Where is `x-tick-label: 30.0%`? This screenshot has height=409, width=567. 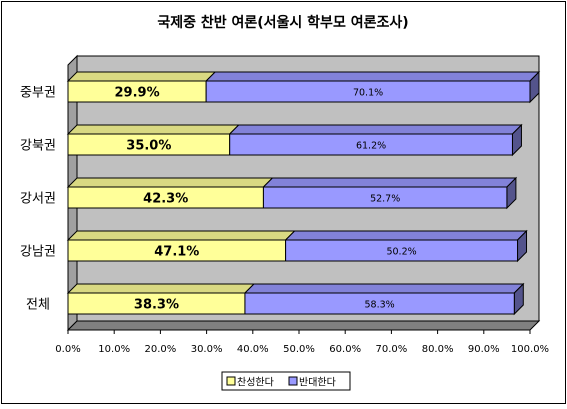
x-tick-label: 30.0% is located at coordinates (207, 349).